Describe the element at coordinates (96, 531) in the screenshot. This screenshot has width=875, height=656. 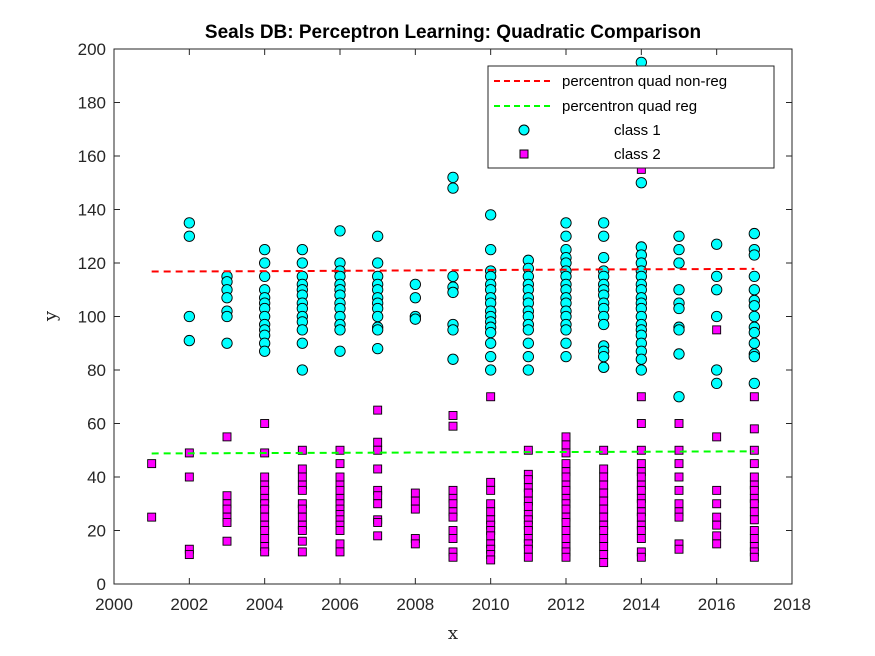
I see `y-tick-label: 20` at that location.